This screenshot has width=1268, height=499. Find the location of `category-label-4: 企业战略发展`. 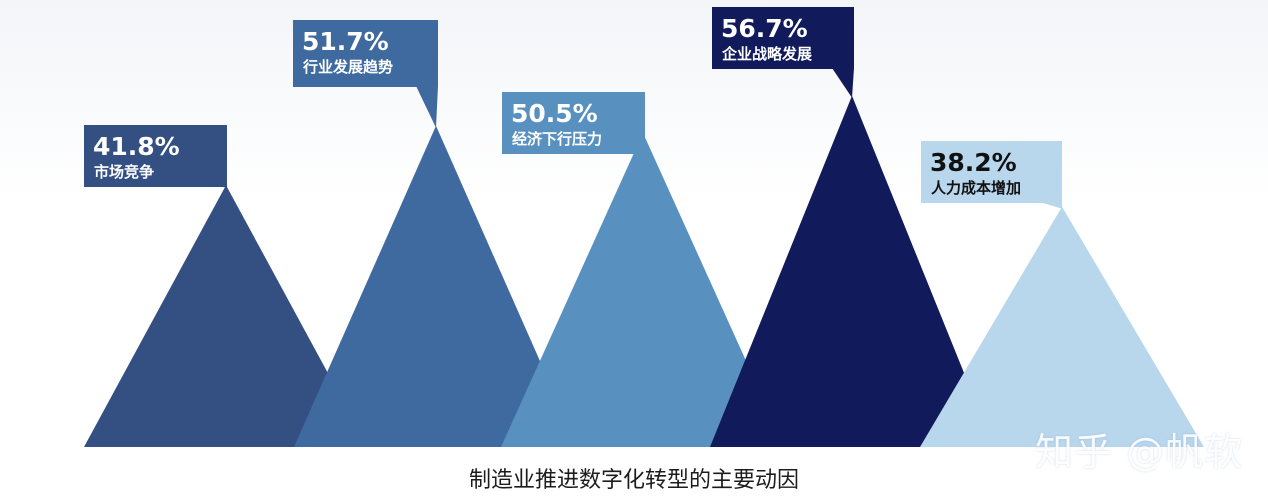

category-label-4: 企业战略发展 is located at coordinates (766, 54).